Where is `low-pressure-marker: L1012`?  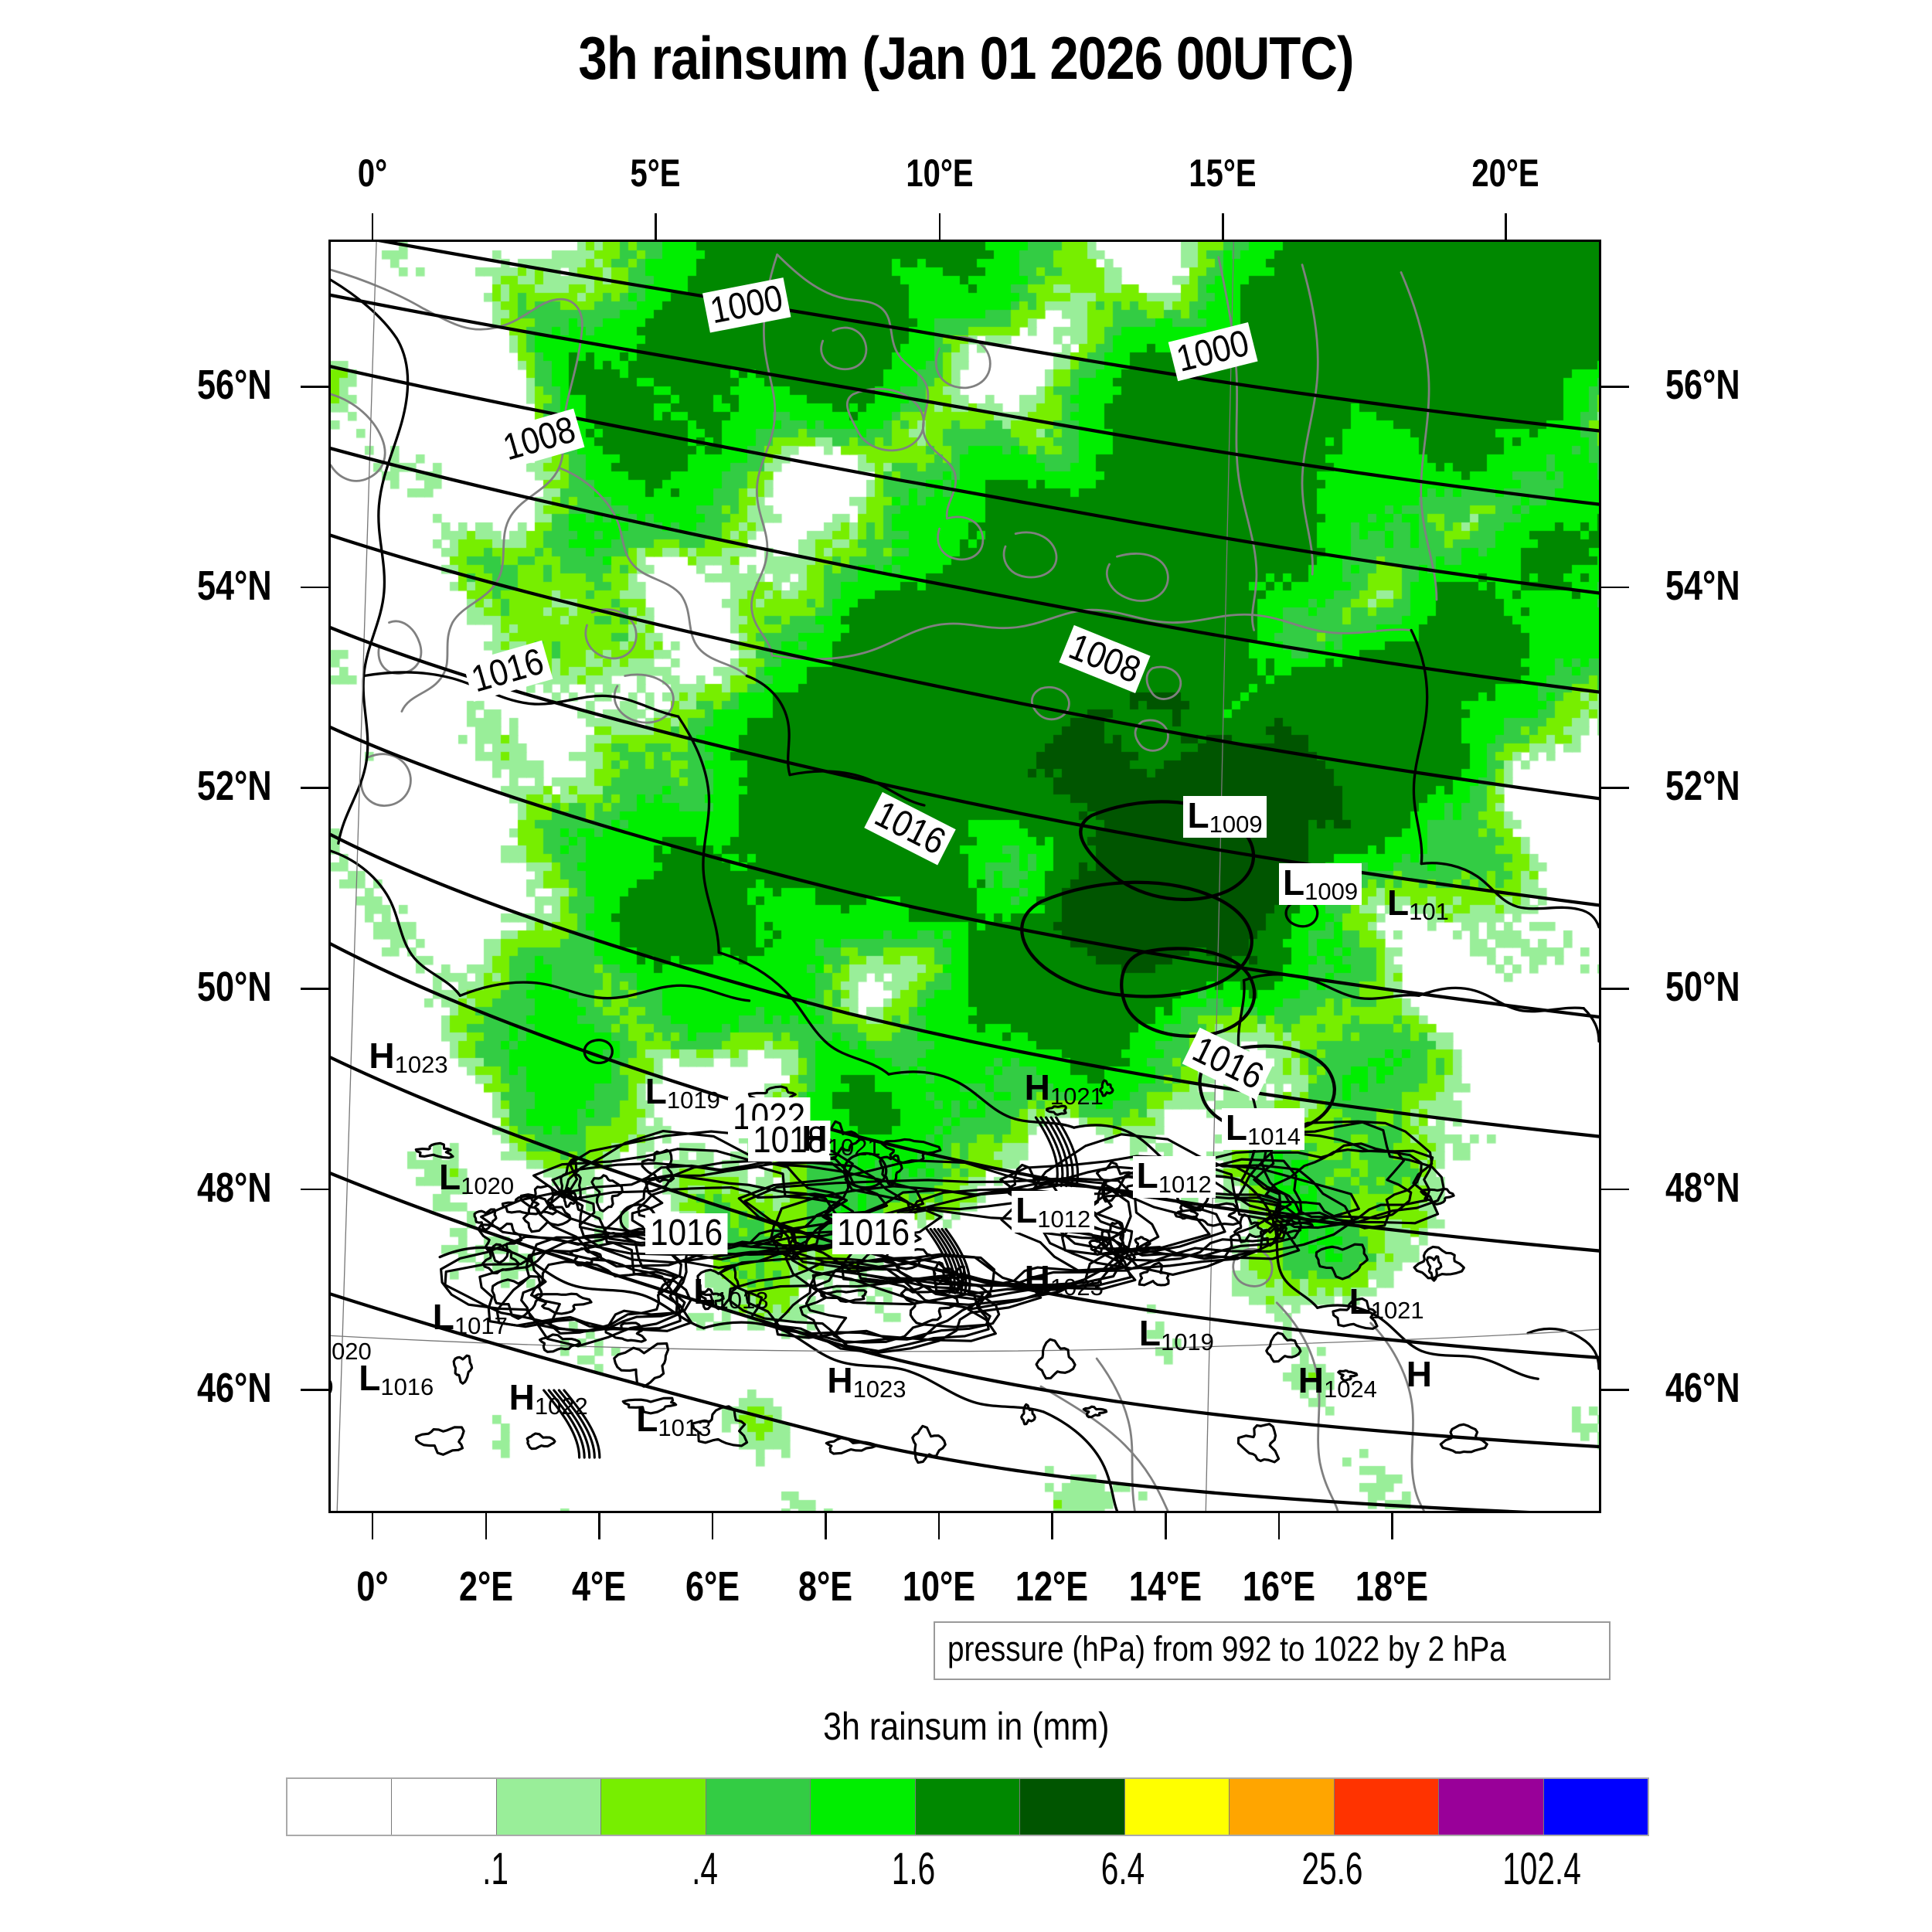
low-pressure-marker: L1012 is located at coordinates (1054, 1212).